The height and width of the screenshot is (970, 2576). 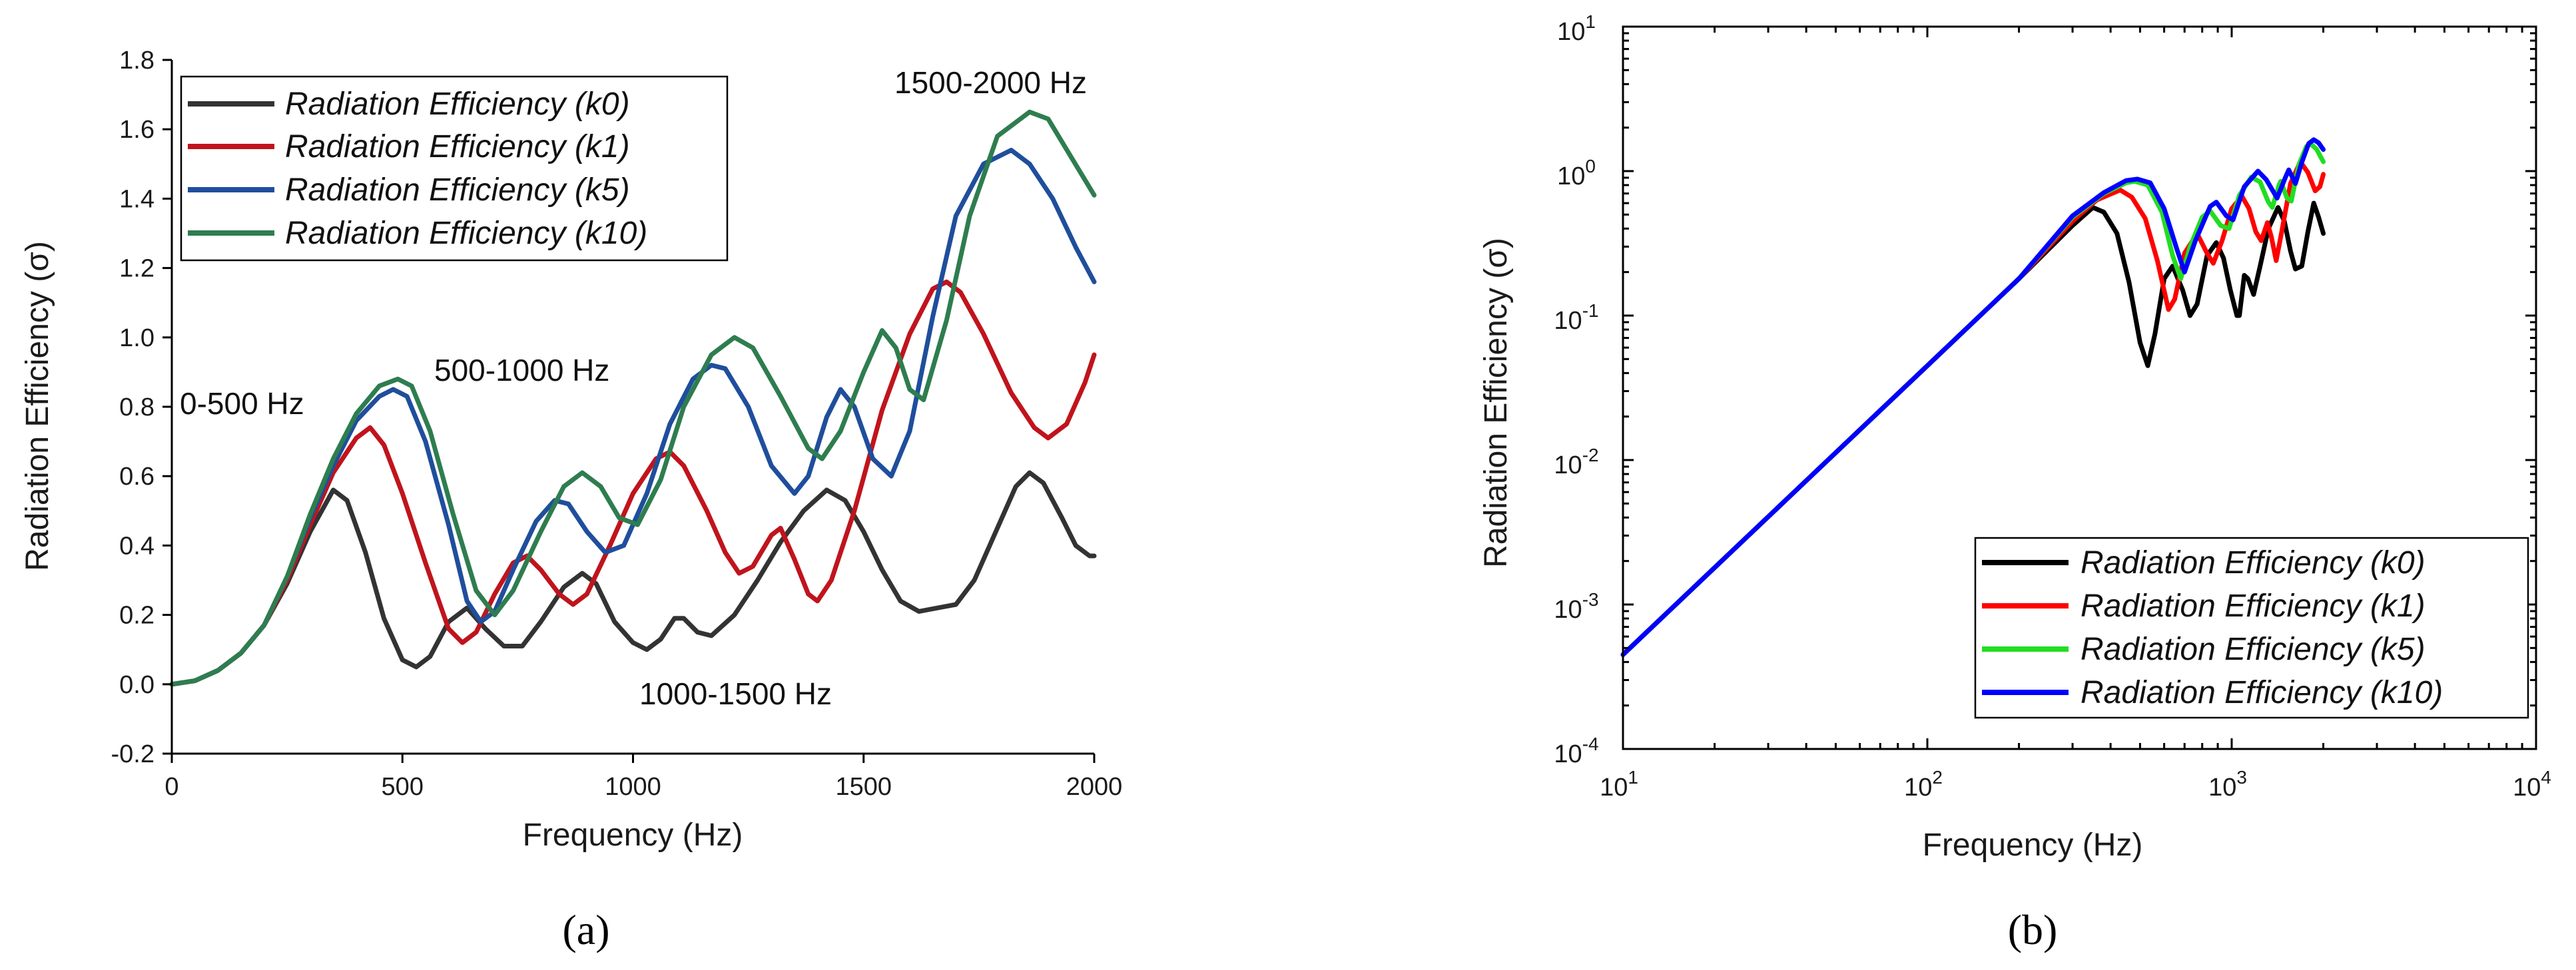 I want to click on chart-a-y-tick-label: 1.4, so click(x=137, y=199).